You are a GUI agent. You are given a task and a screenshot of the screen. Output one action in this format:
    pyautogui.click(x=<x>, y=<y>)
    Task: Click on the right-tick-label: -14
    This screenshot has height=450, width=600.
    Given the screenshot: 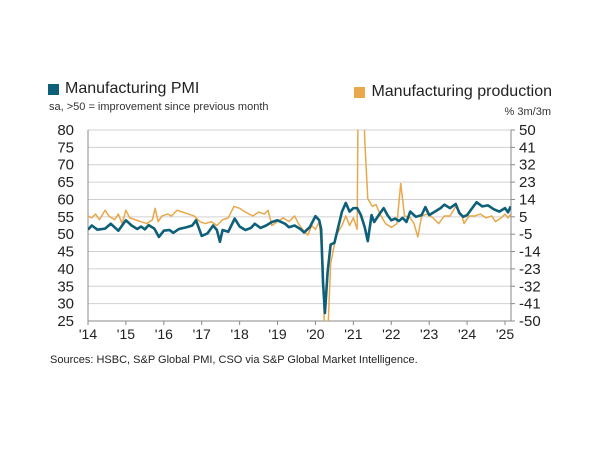 What is the action you would take?
    pyautogui.click(x=530, y=252)
    